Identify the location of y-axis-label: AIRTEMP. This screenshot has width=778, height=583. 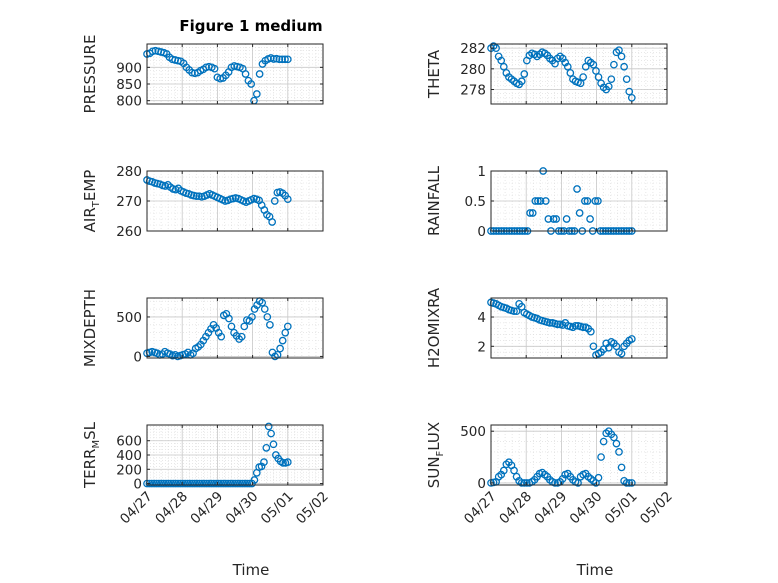
(91, 201).